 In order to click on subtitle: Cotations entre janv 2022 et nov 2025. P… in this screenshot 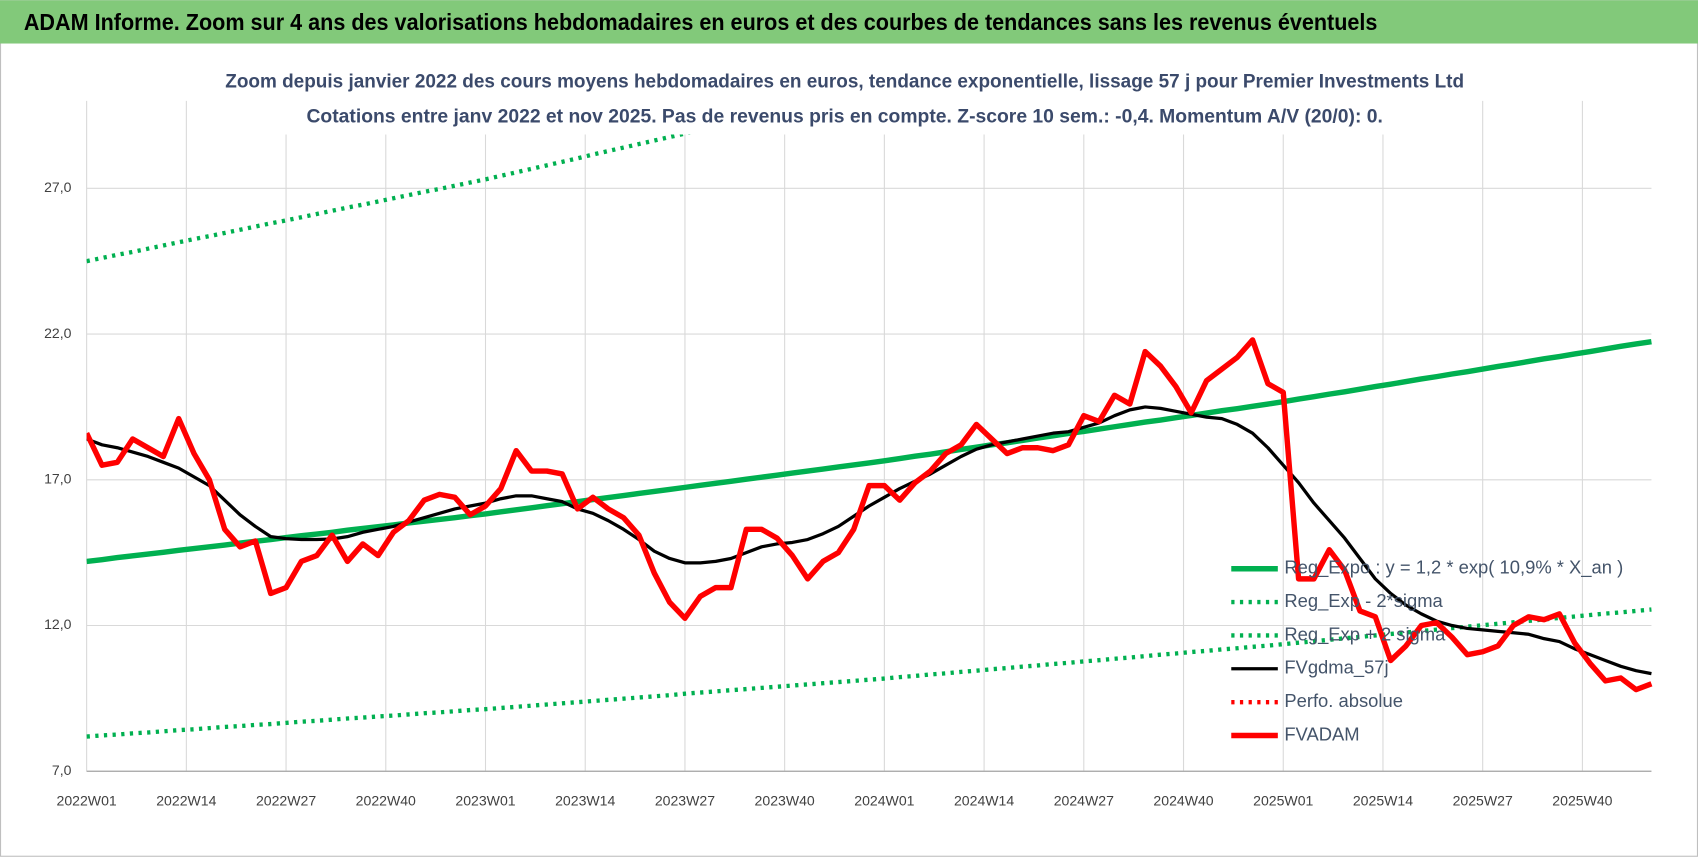, I will do `click(844, 116)`.